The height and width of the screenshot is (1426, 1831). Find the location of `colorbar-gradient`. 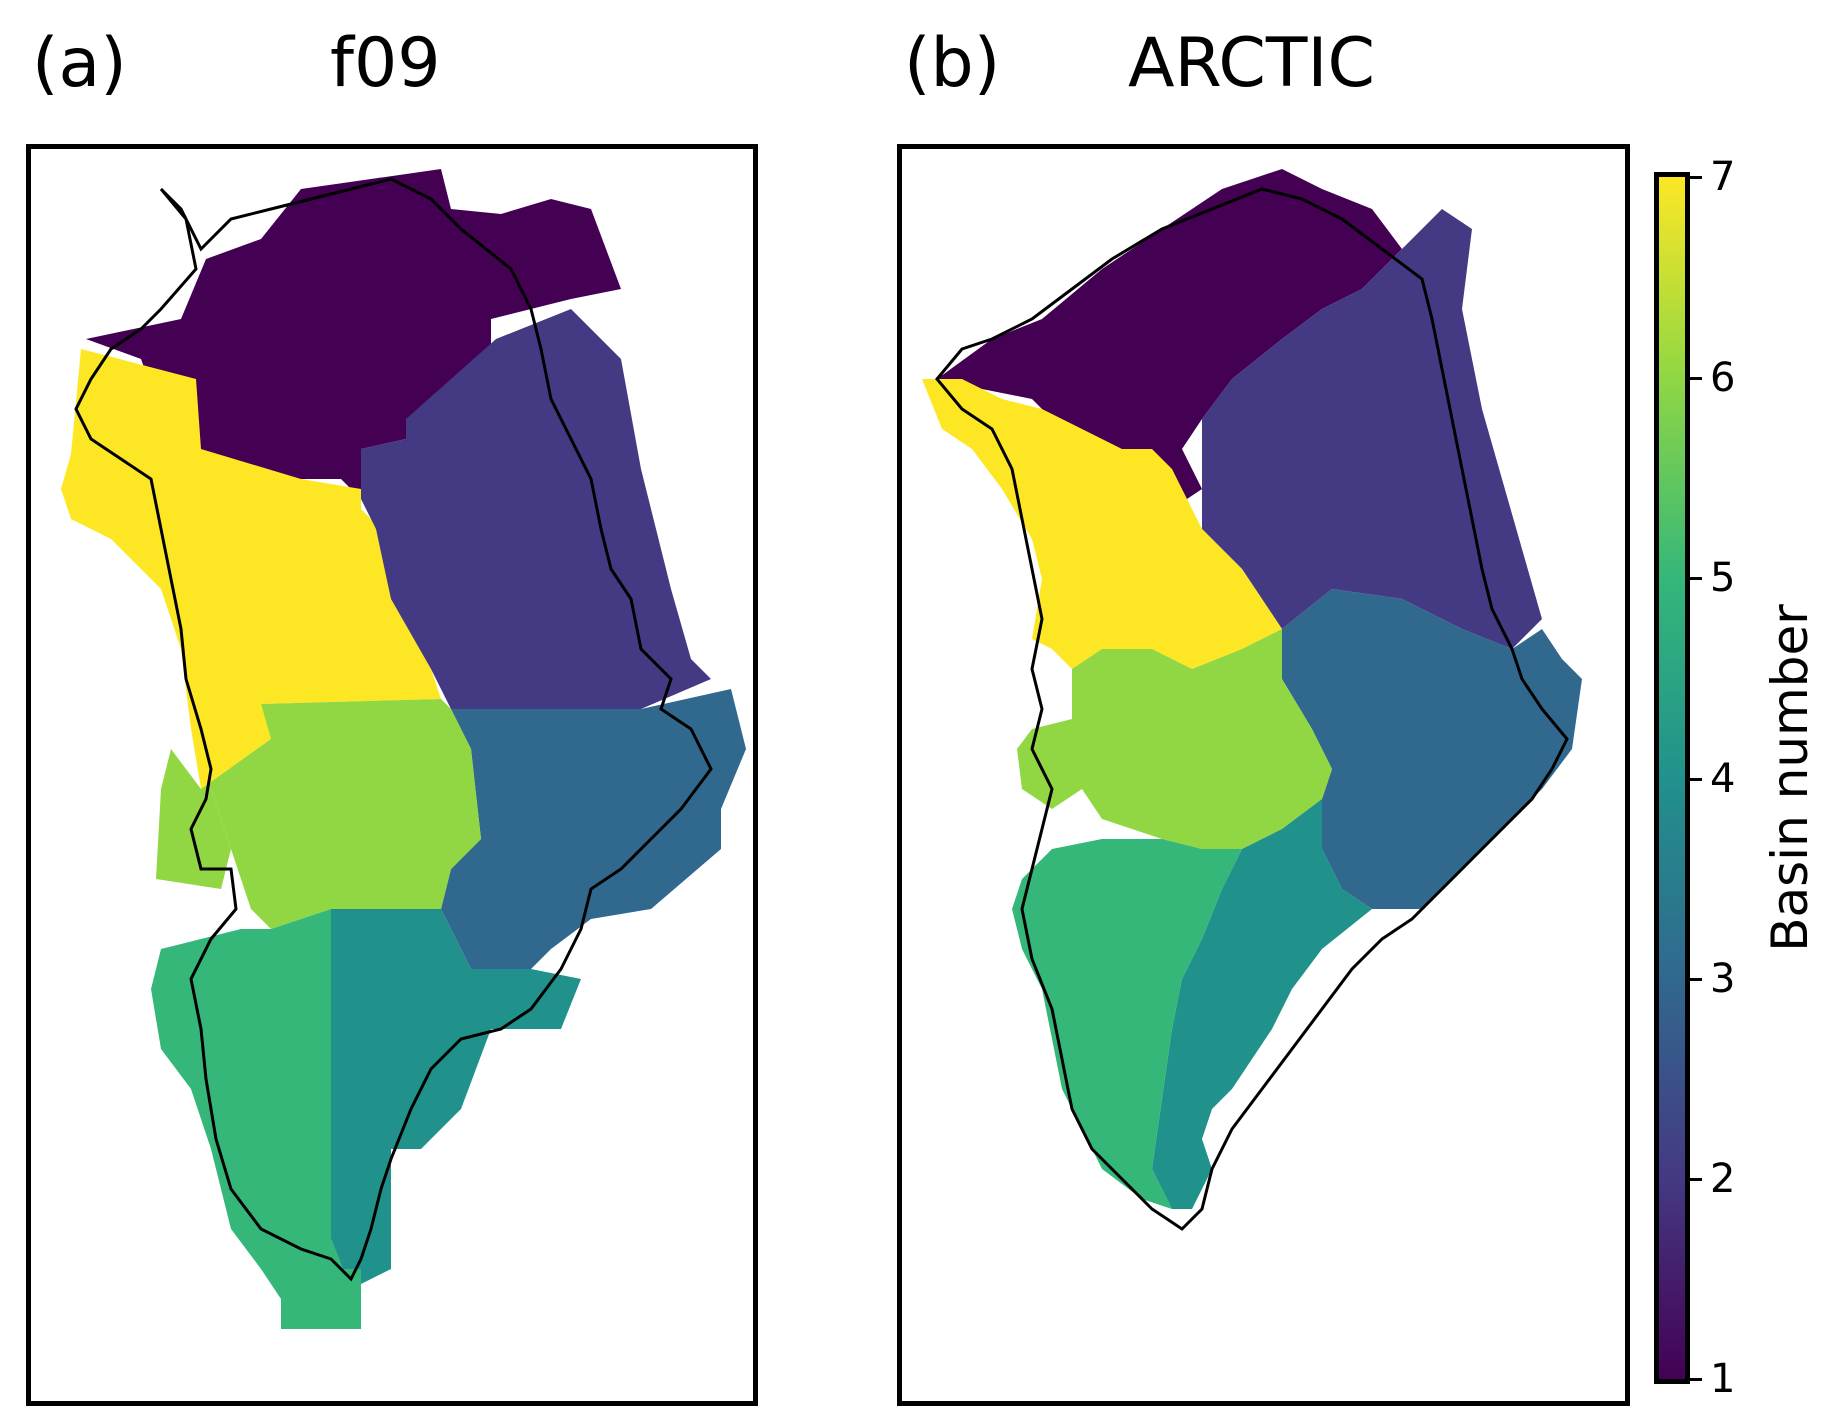

colorbar-gradient is located at coordinates (1672, 778).